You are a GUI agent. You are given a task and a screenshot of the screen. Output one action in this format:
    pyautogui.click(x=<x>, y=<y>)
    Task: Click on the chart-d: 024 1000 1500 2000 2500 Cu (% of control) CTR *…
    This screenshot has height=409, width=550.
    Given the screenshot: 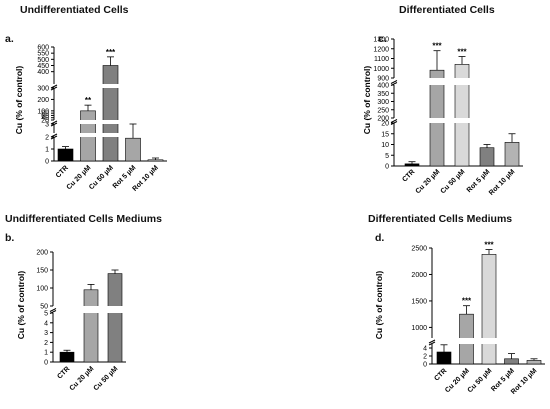 What is the action you would take?
    pyautogui.click(x=459, y=318)
    